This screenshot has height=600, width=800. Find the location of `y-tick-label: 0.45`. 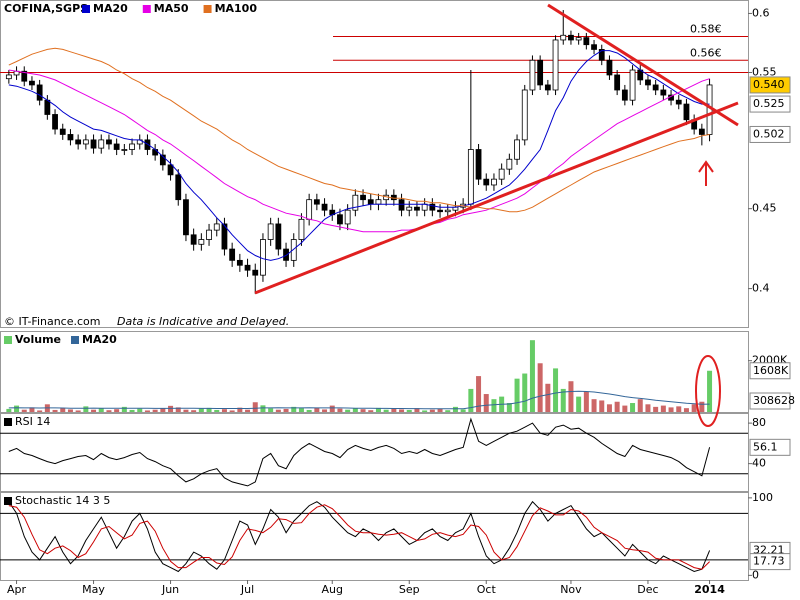

y-tick-label: 0.45 is located at coordinates (764, 208).